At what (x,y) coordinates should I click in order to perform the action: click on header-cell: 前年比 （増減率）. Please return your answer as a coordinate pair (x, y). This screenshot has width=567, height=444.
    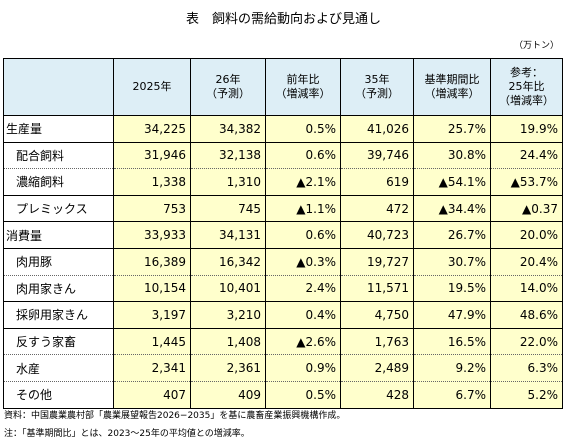
    Looking at the image, I should click on (303, 87).